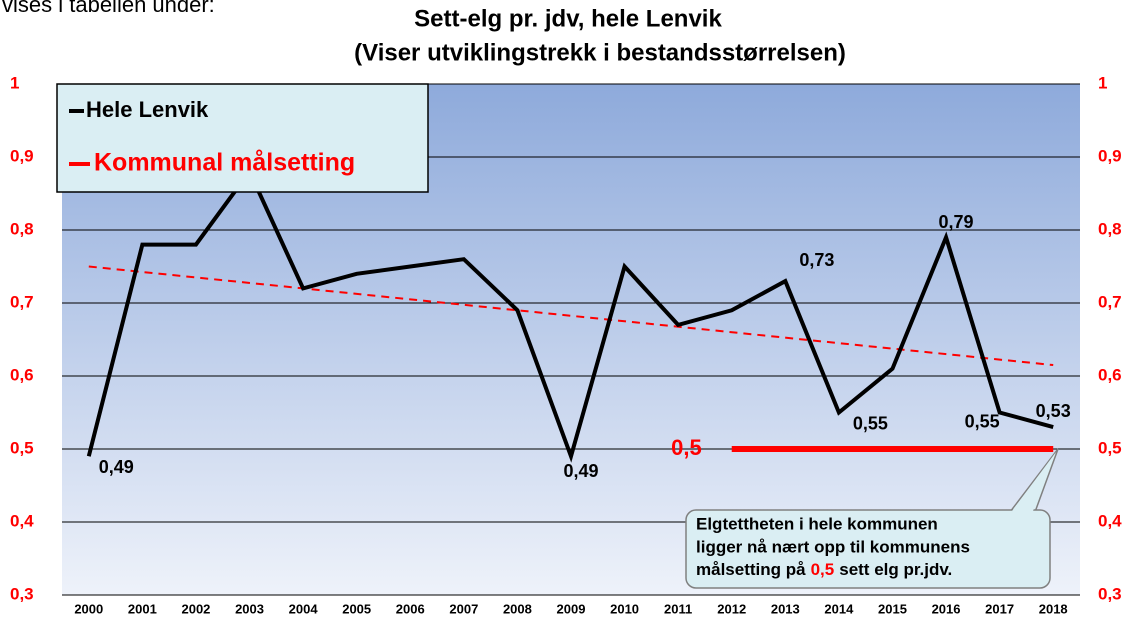 The image size is (1135, 620). Describe the element at coordinates (1110, 228) in the screenshot. I see `y2-tick-label: 0,8` at that location.